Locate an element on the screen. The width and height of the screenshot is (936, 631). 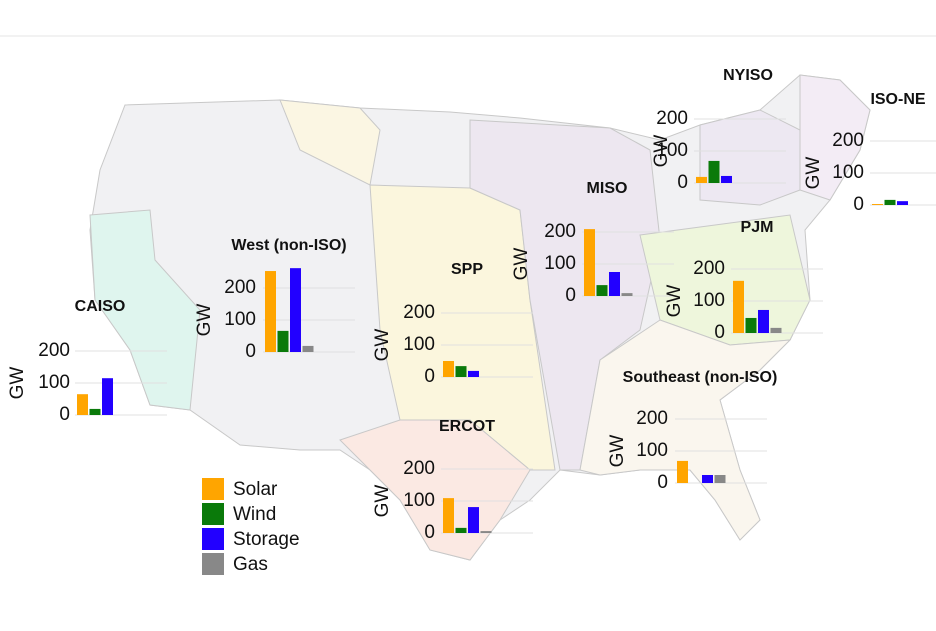
region-chart: CAISO 0 100 200 GW is located at coordinates (87, 361).